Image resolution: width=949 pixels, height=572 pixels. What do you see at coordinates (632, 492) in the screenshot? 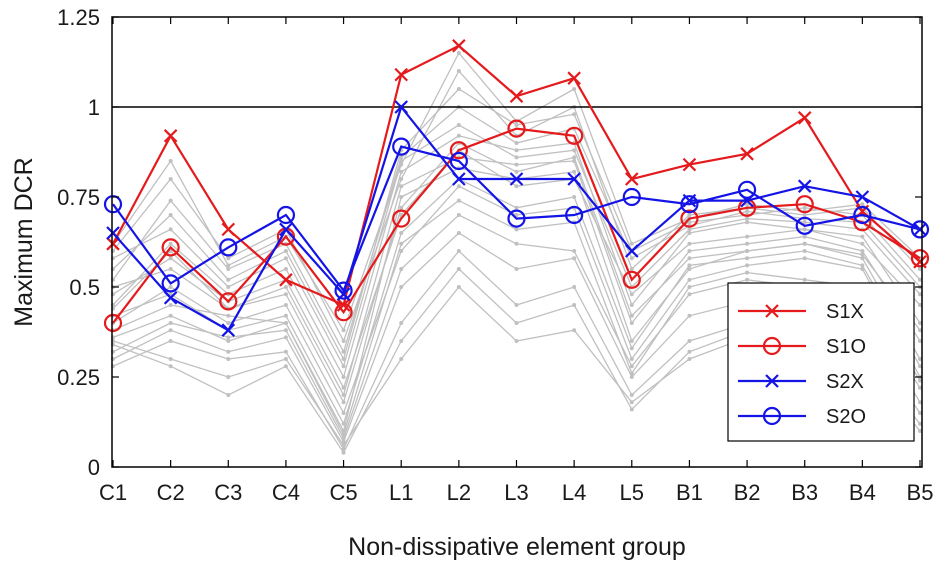
I see `x-tick-label: L5` at bounding box center [632, 492].